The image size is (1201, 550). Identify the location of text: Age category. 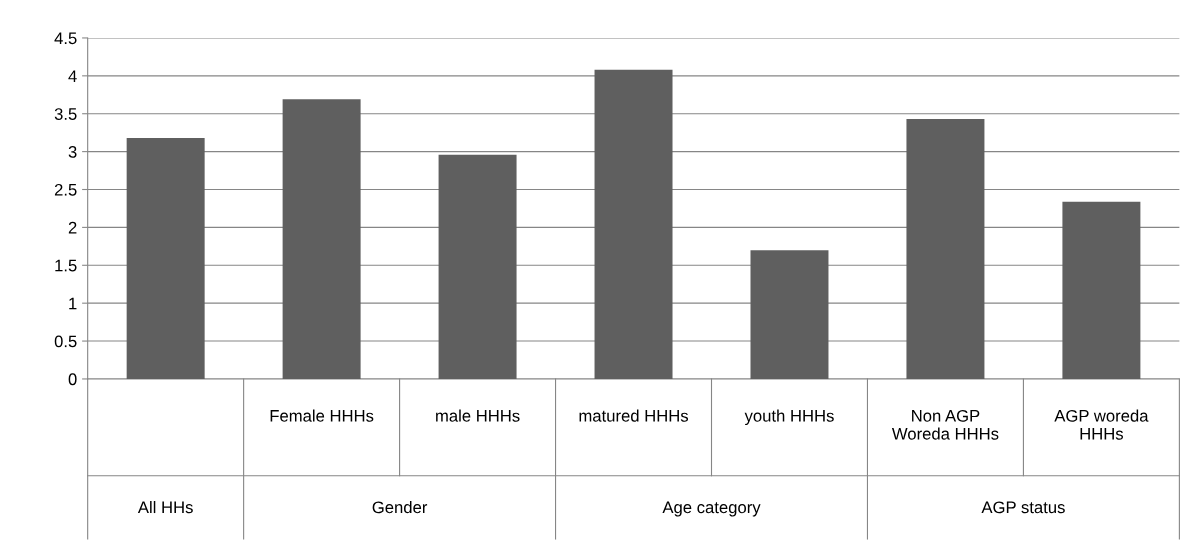
(711, 509).